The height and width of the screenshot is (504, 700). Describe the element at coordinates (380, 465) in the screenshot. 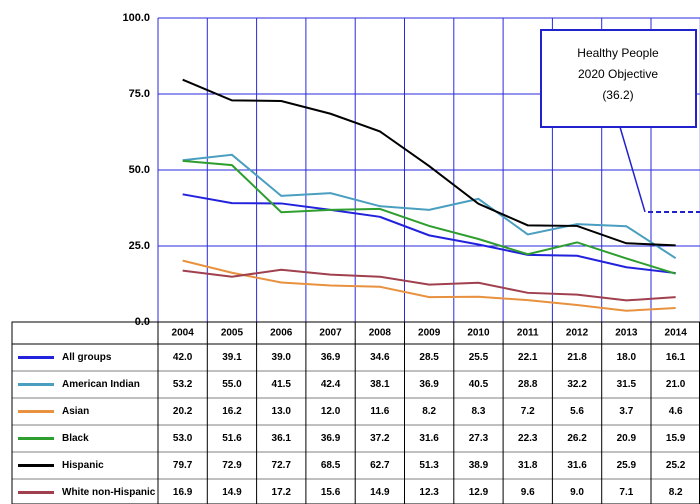

I see `table-value: 62.7` at that location.